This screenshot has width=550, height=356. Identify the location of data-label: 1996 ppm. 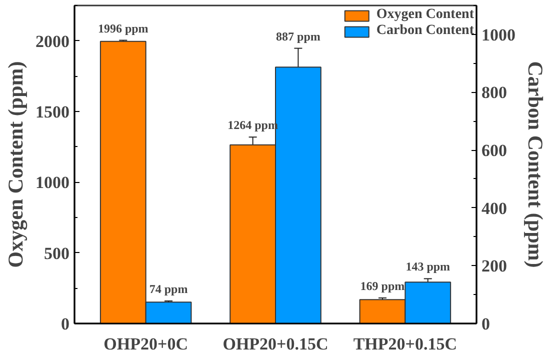
(123, 28).